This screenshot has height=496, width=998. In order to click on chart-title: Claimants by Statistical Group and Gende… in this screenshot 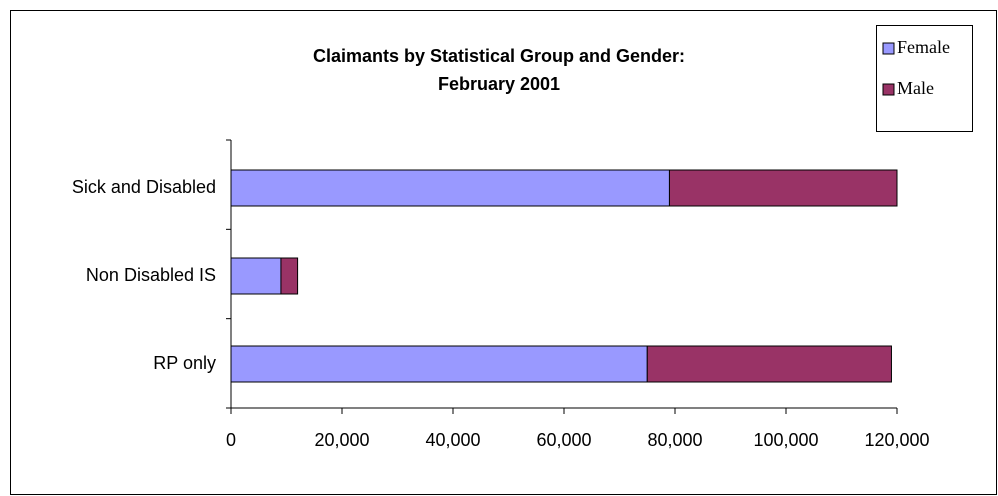, I will do `click(499, 56)`.